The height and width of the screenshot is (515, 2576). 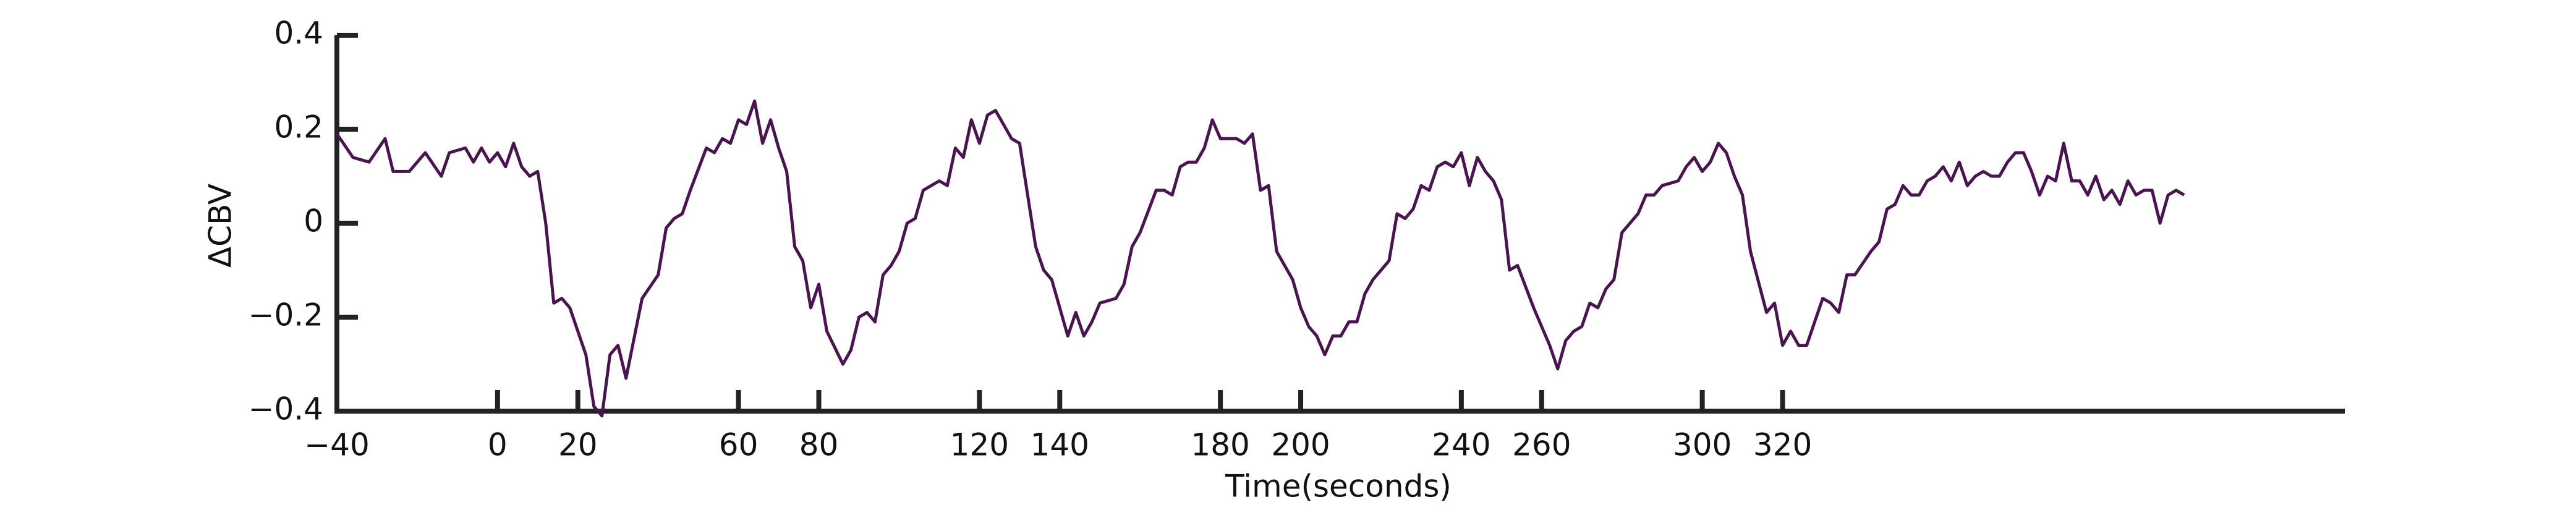 What do you see at coordinates (979, 445) in the screenshot?
I see `x-tick-label: 120` at bounding box center [979, 445].